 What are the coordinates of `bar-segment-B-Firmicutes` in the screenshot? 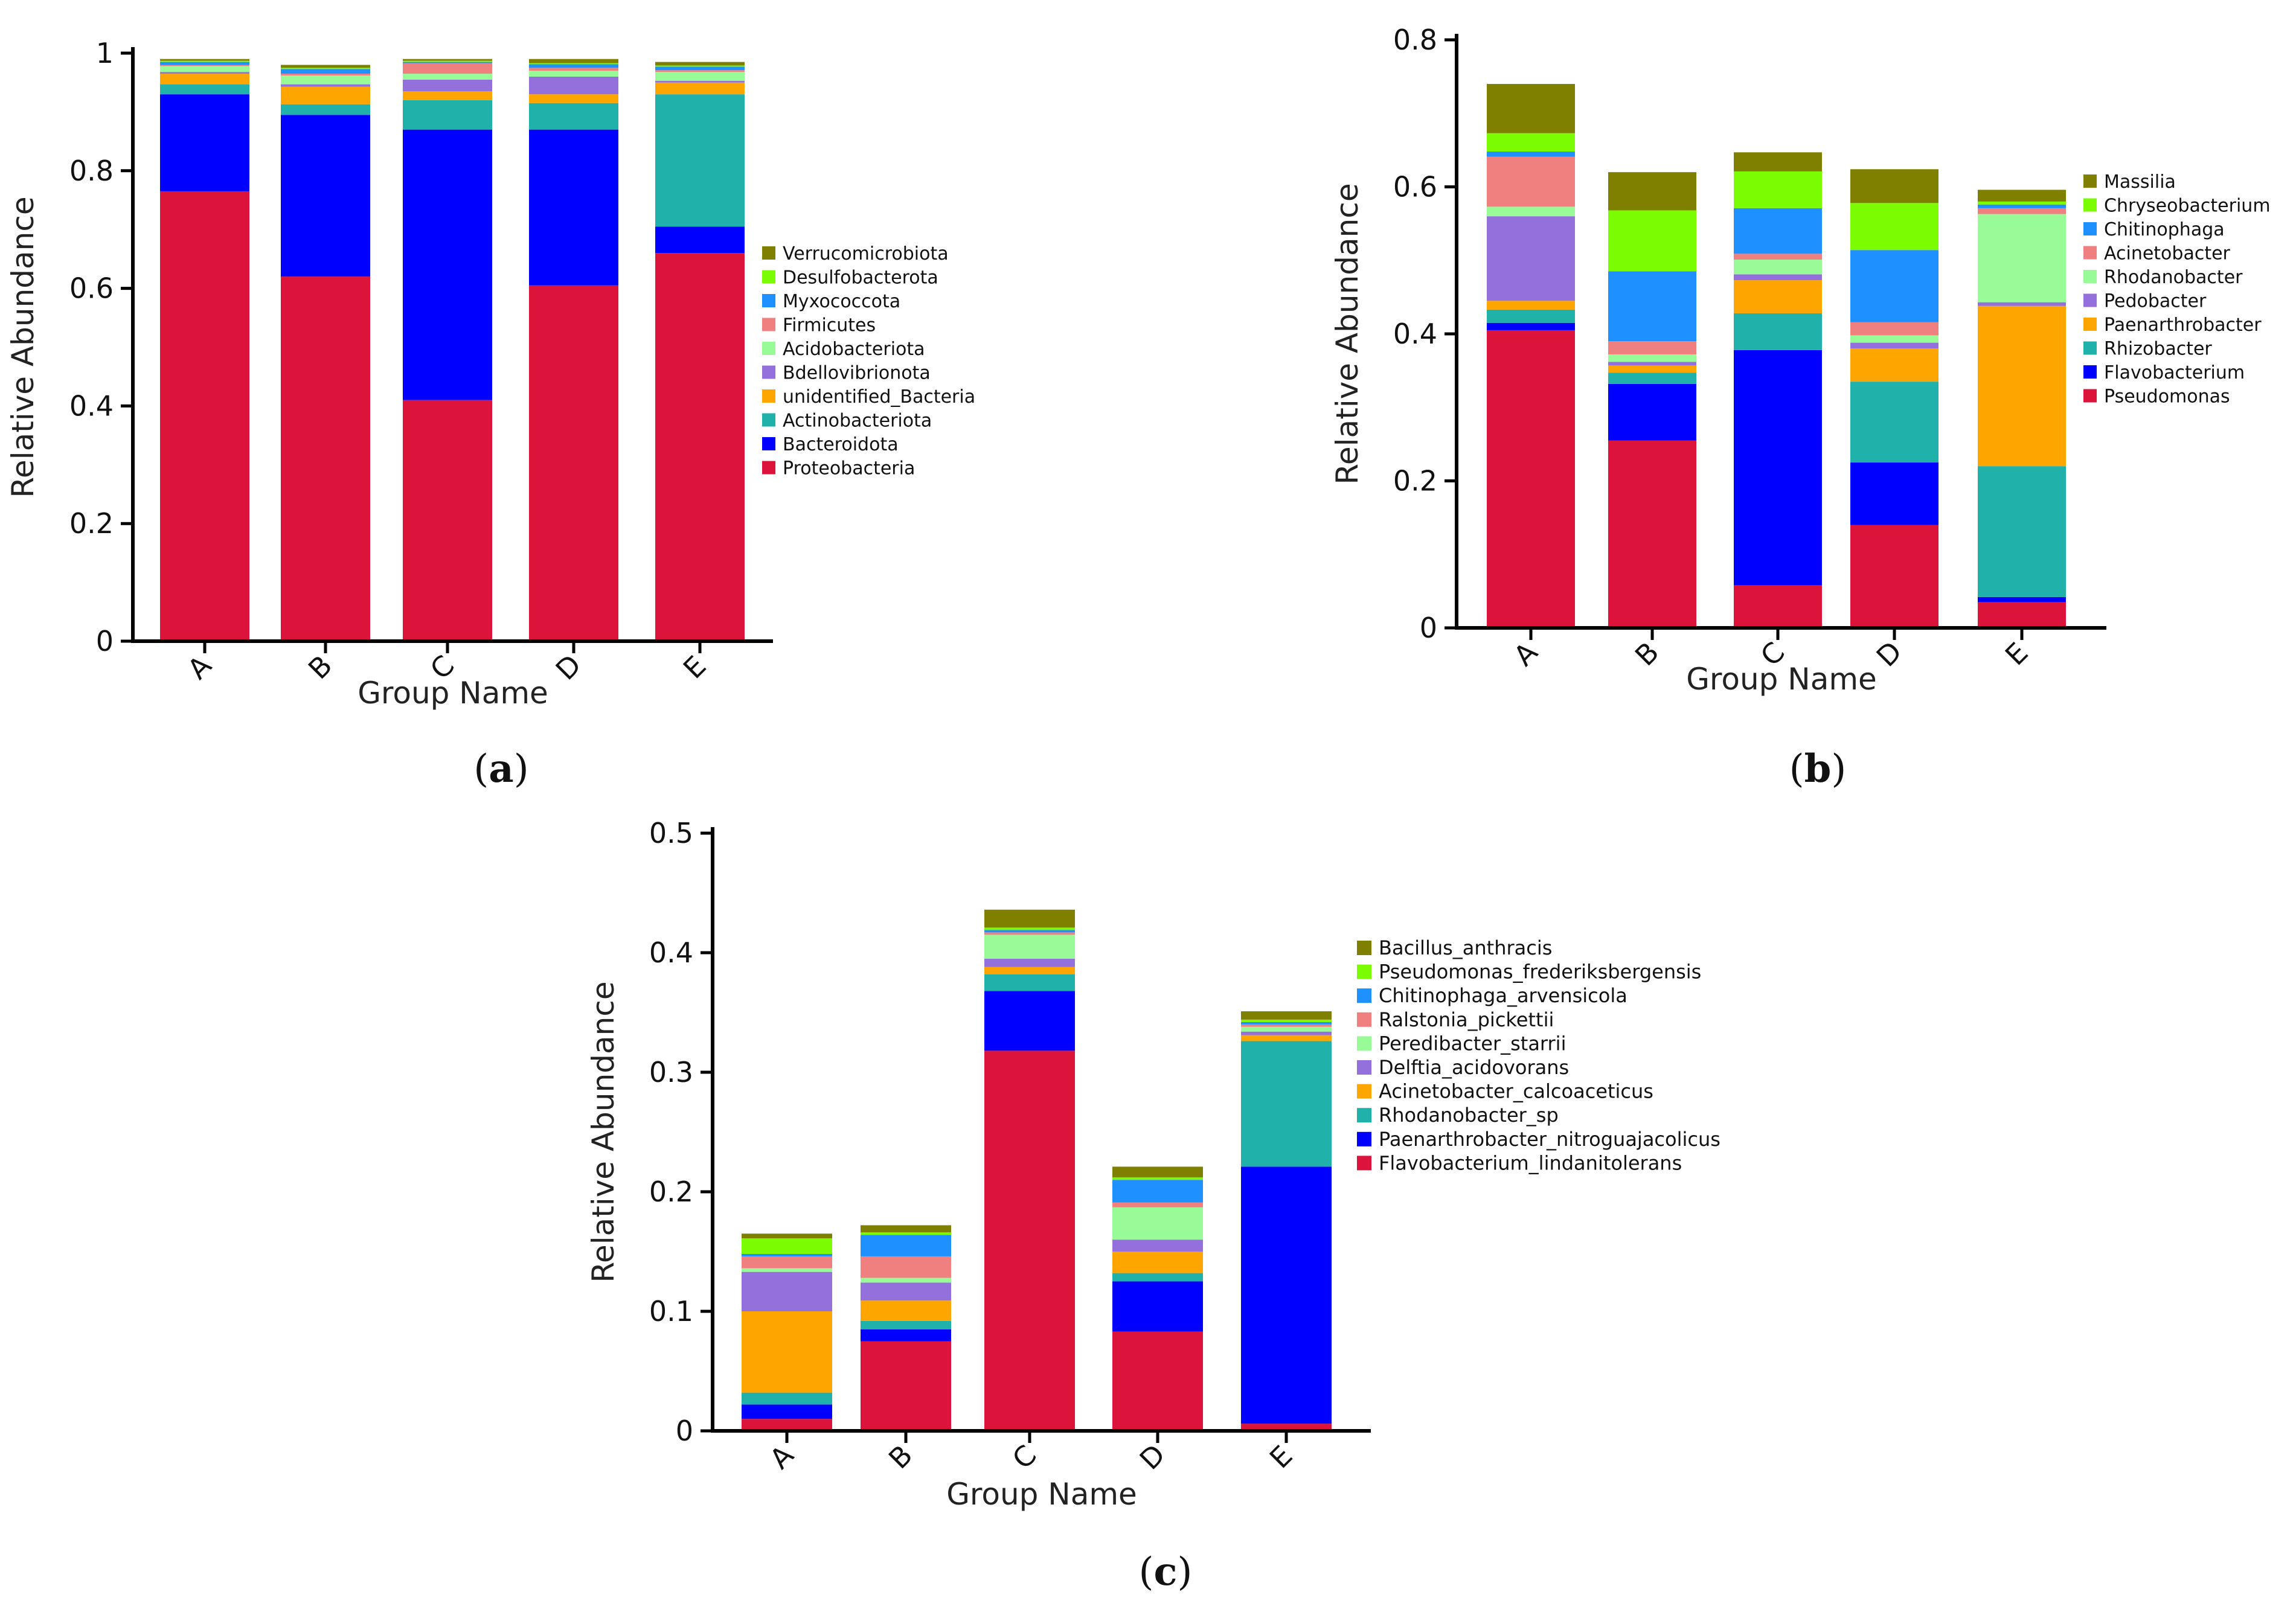 It's located at (325, 75).